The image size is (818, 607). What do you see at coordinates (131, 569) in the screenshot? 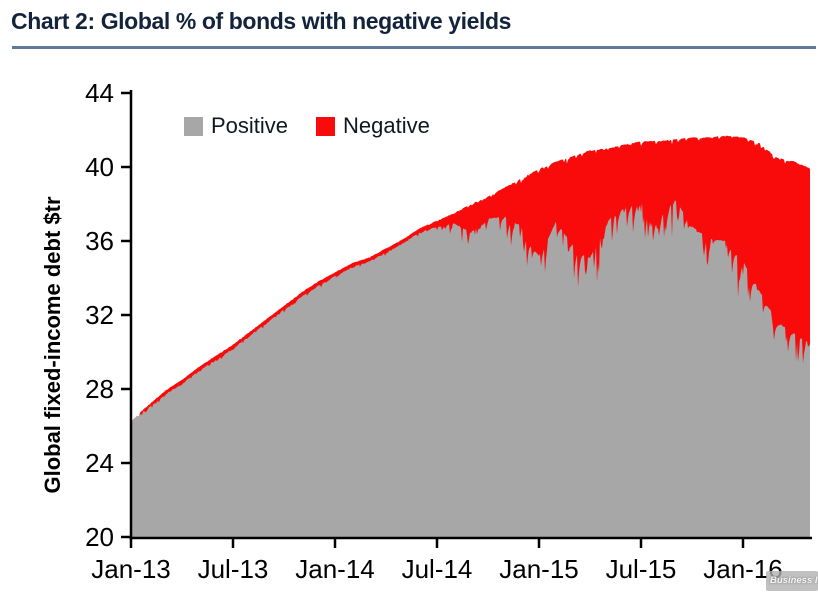
I see `x-tick-label: Jan-13` at bounding box center [131, 569].